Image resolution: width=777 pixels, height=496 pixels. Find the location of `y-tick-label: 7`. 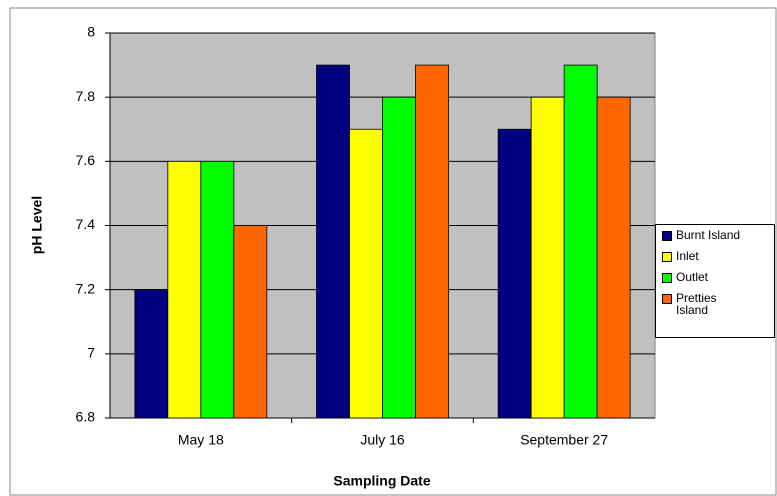

y-tick-label: 7 is located at coordinates (91, 353).